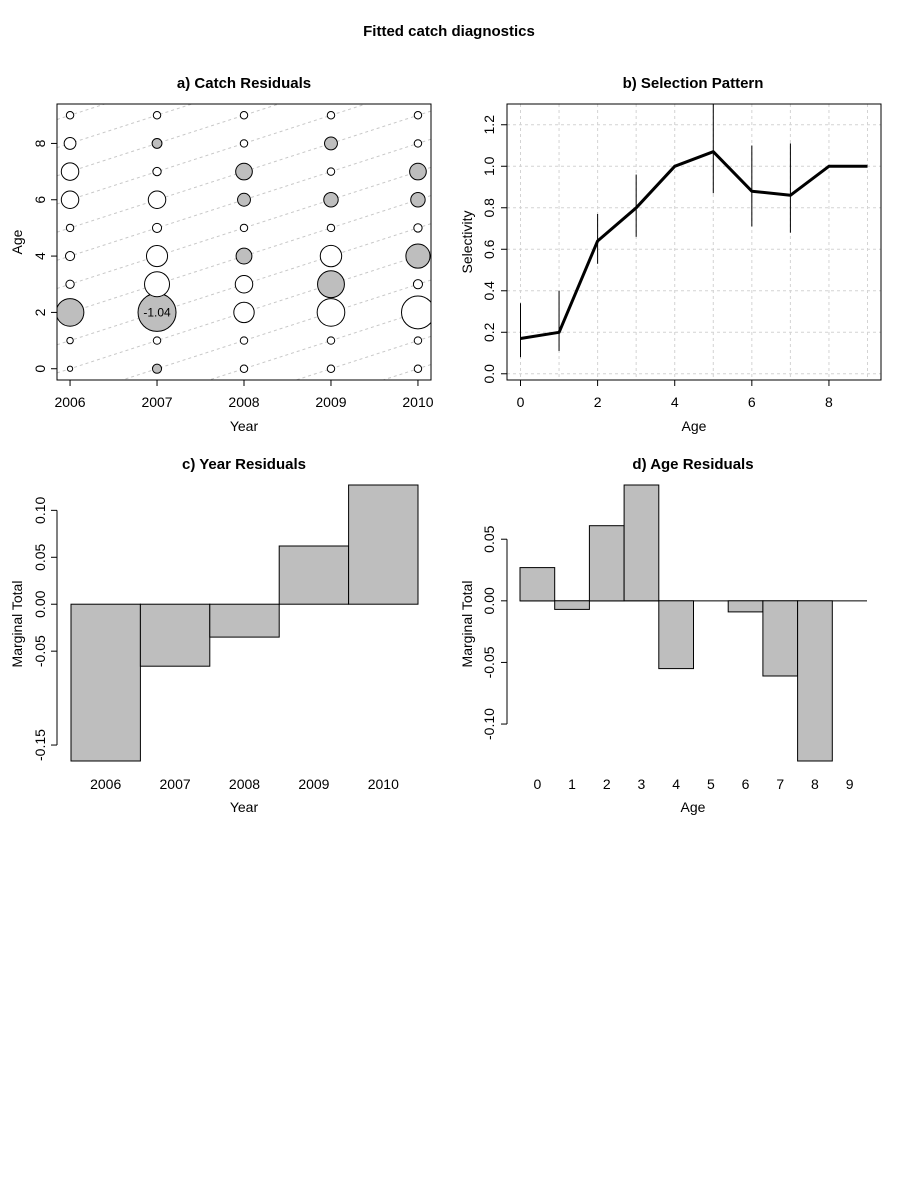  Describe the element at coordinates (489, 724) in the screenshot. I see `age-residuals-y-tick-label: -0.10` at that location.